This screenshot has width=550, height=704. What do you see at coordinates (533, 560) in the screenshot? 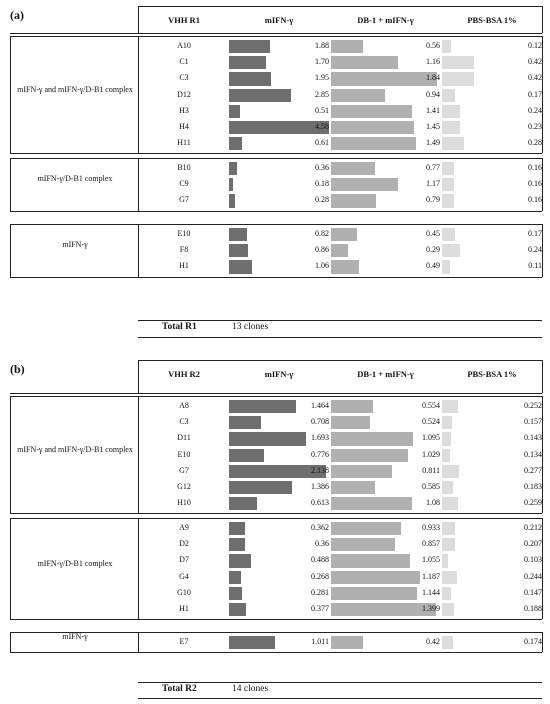
I see `pbs-value: 0.103` at bounding box center [533, 560].